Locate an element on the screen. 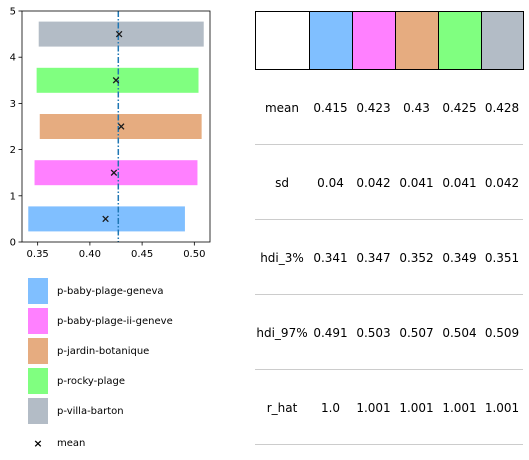 The width and height of the screenshot is (529, 460). table-cell: 0.341 is located at coordinates (330, 257).